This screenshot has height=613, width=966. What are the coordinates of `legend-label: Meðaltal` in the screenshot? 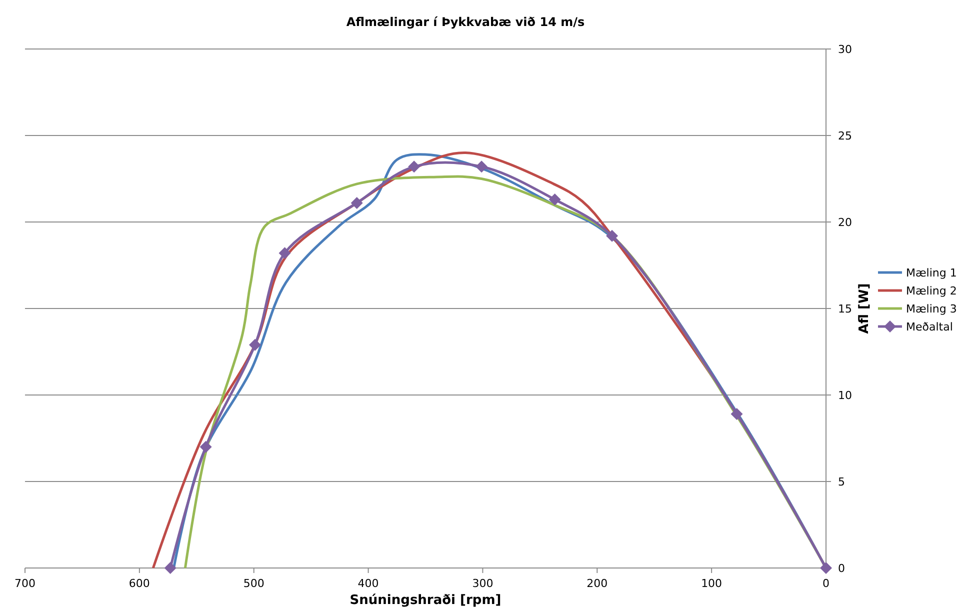 It's located at (929, 327).